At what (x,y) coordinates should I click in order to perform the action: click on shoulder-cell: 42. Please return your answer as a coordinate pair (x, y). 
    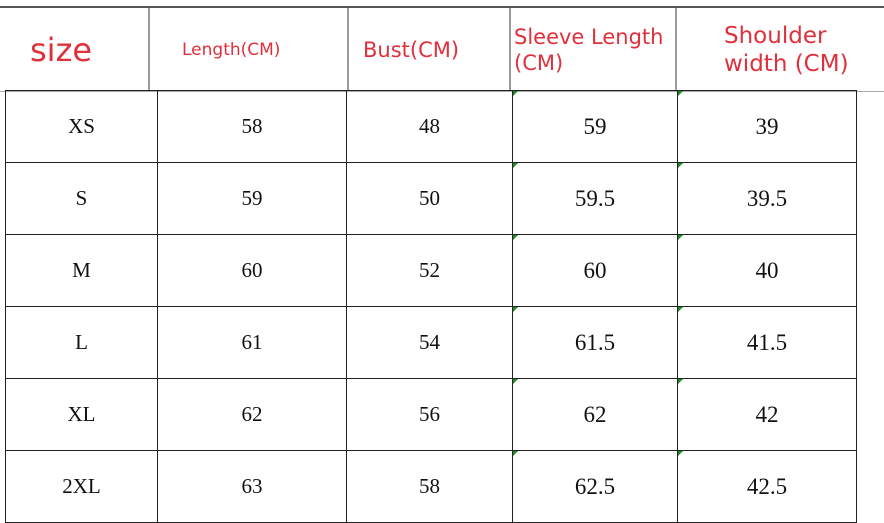
    Looking at the image, I should click on (767, 414).